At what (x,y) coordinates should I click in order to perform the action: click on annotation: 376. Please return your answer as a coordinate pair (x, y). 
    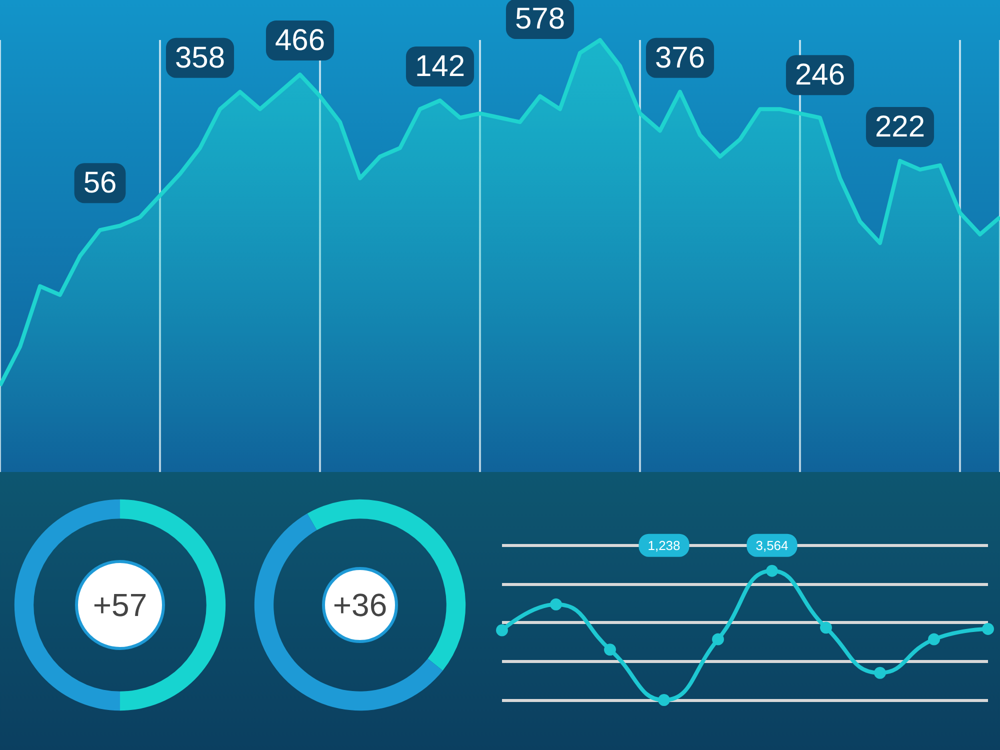
    Looking at the image, I should click on (680, 57).